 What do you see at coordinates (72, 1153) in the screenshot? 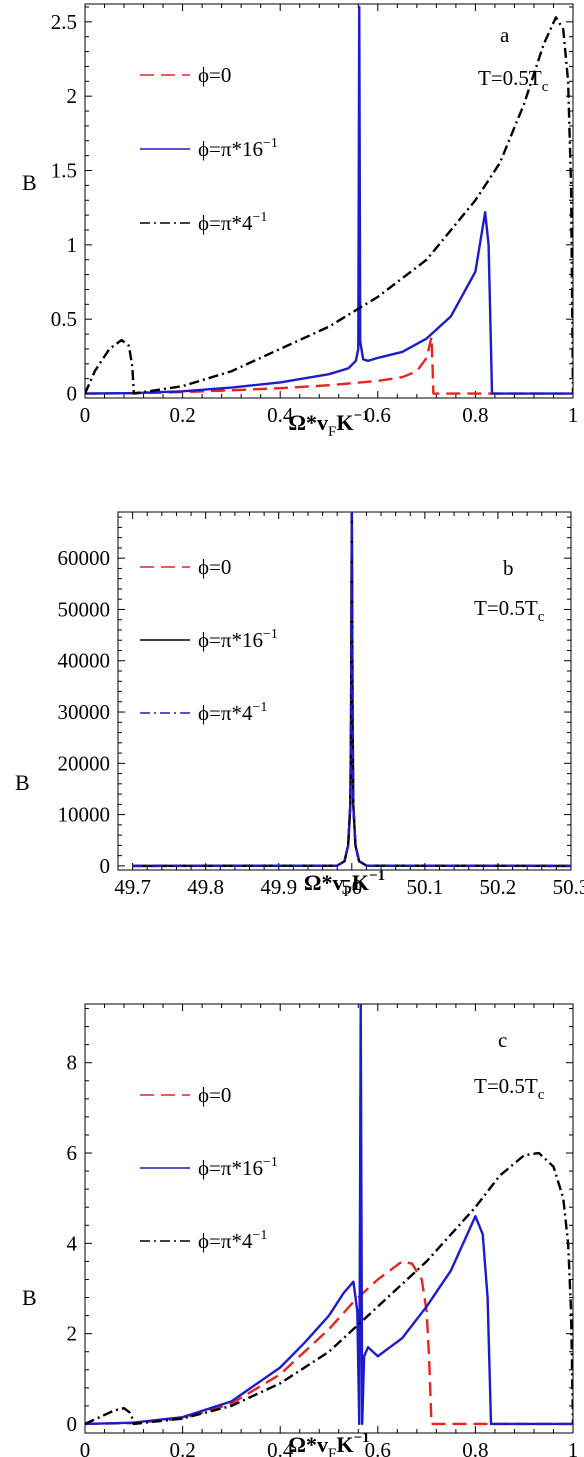
I see `y-tick-label: 6` at bounding box center [72, 1153].